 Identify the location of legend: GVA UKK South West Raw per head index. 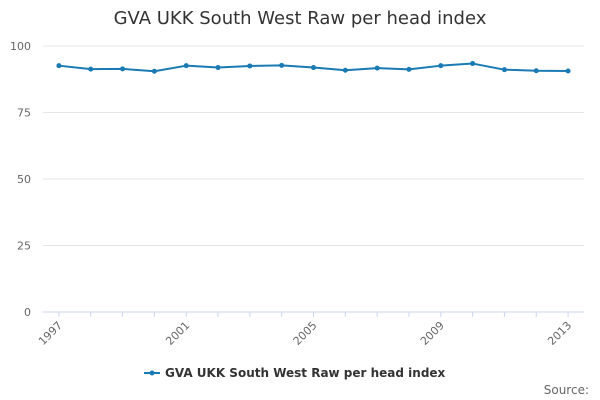
(295, 373).